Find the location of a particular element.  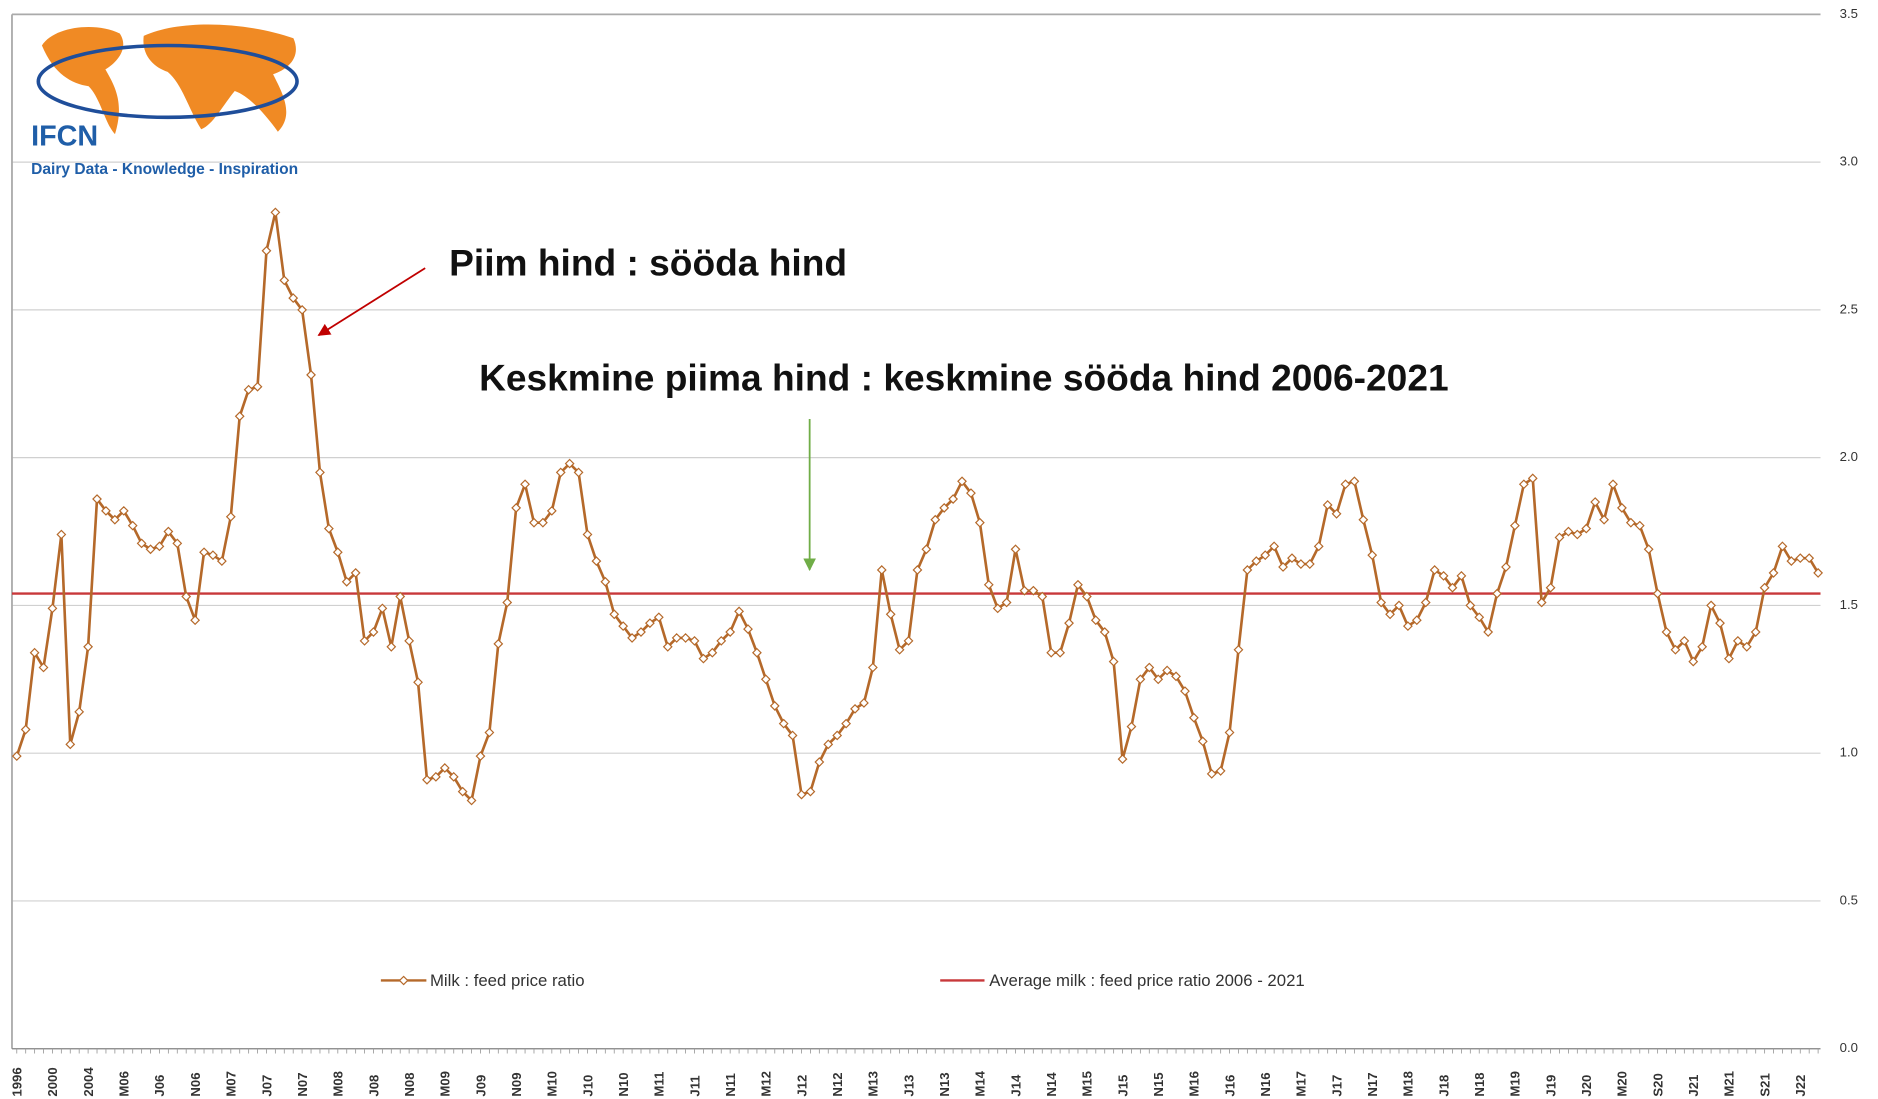

y-tick-label: 0.5 is located at coordinates (1849, 899).